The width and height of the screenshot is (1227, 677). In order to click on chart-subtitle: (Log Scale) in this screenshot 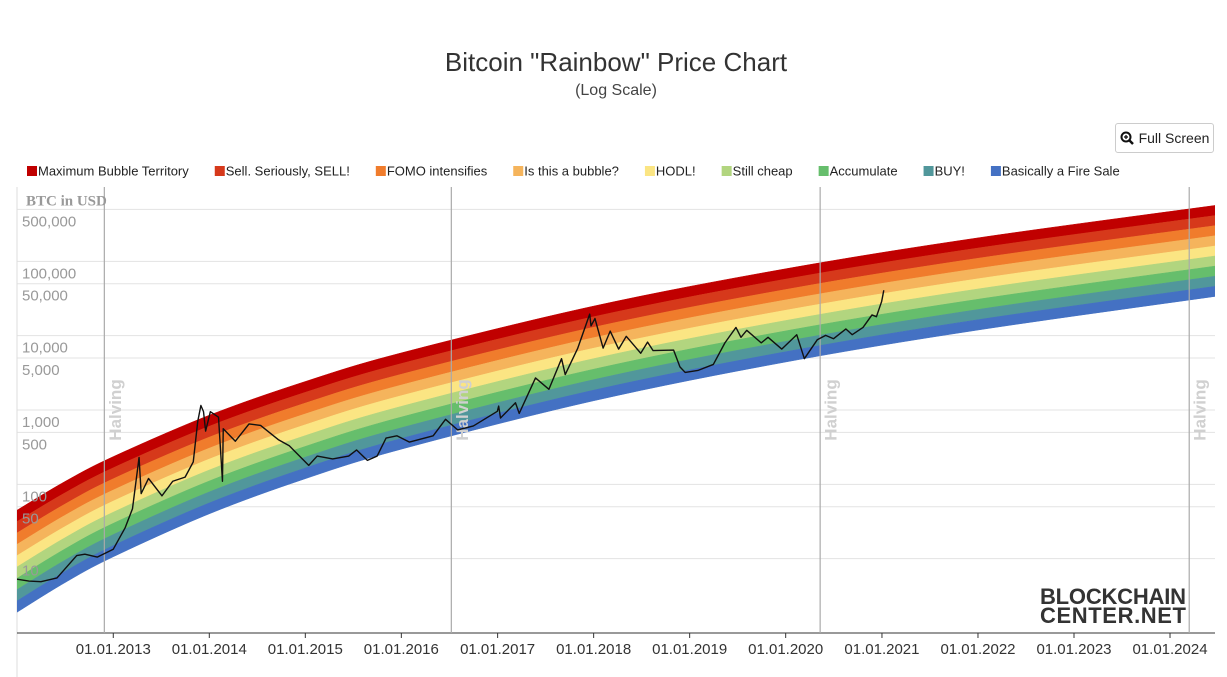, I will do `click(616, 90)`.